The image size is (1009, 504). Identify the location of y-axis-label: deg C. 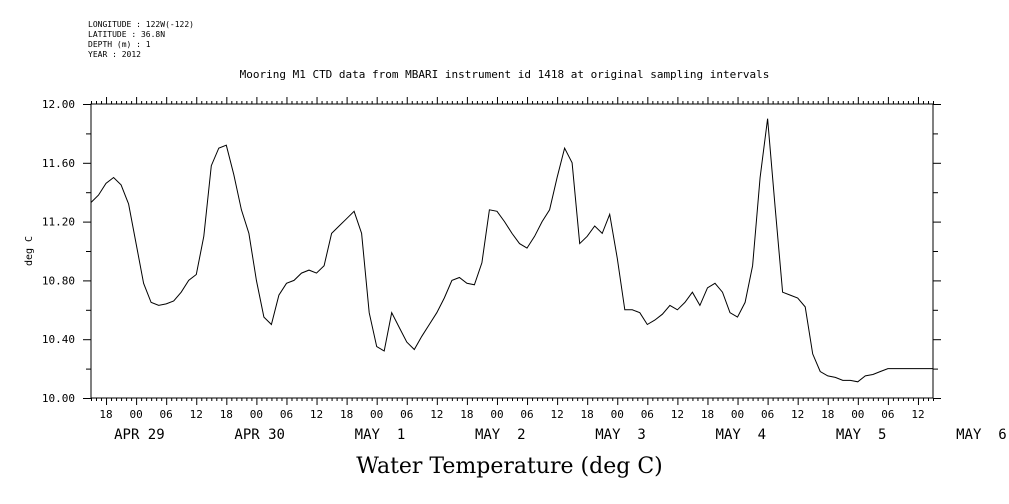
(29, 251).